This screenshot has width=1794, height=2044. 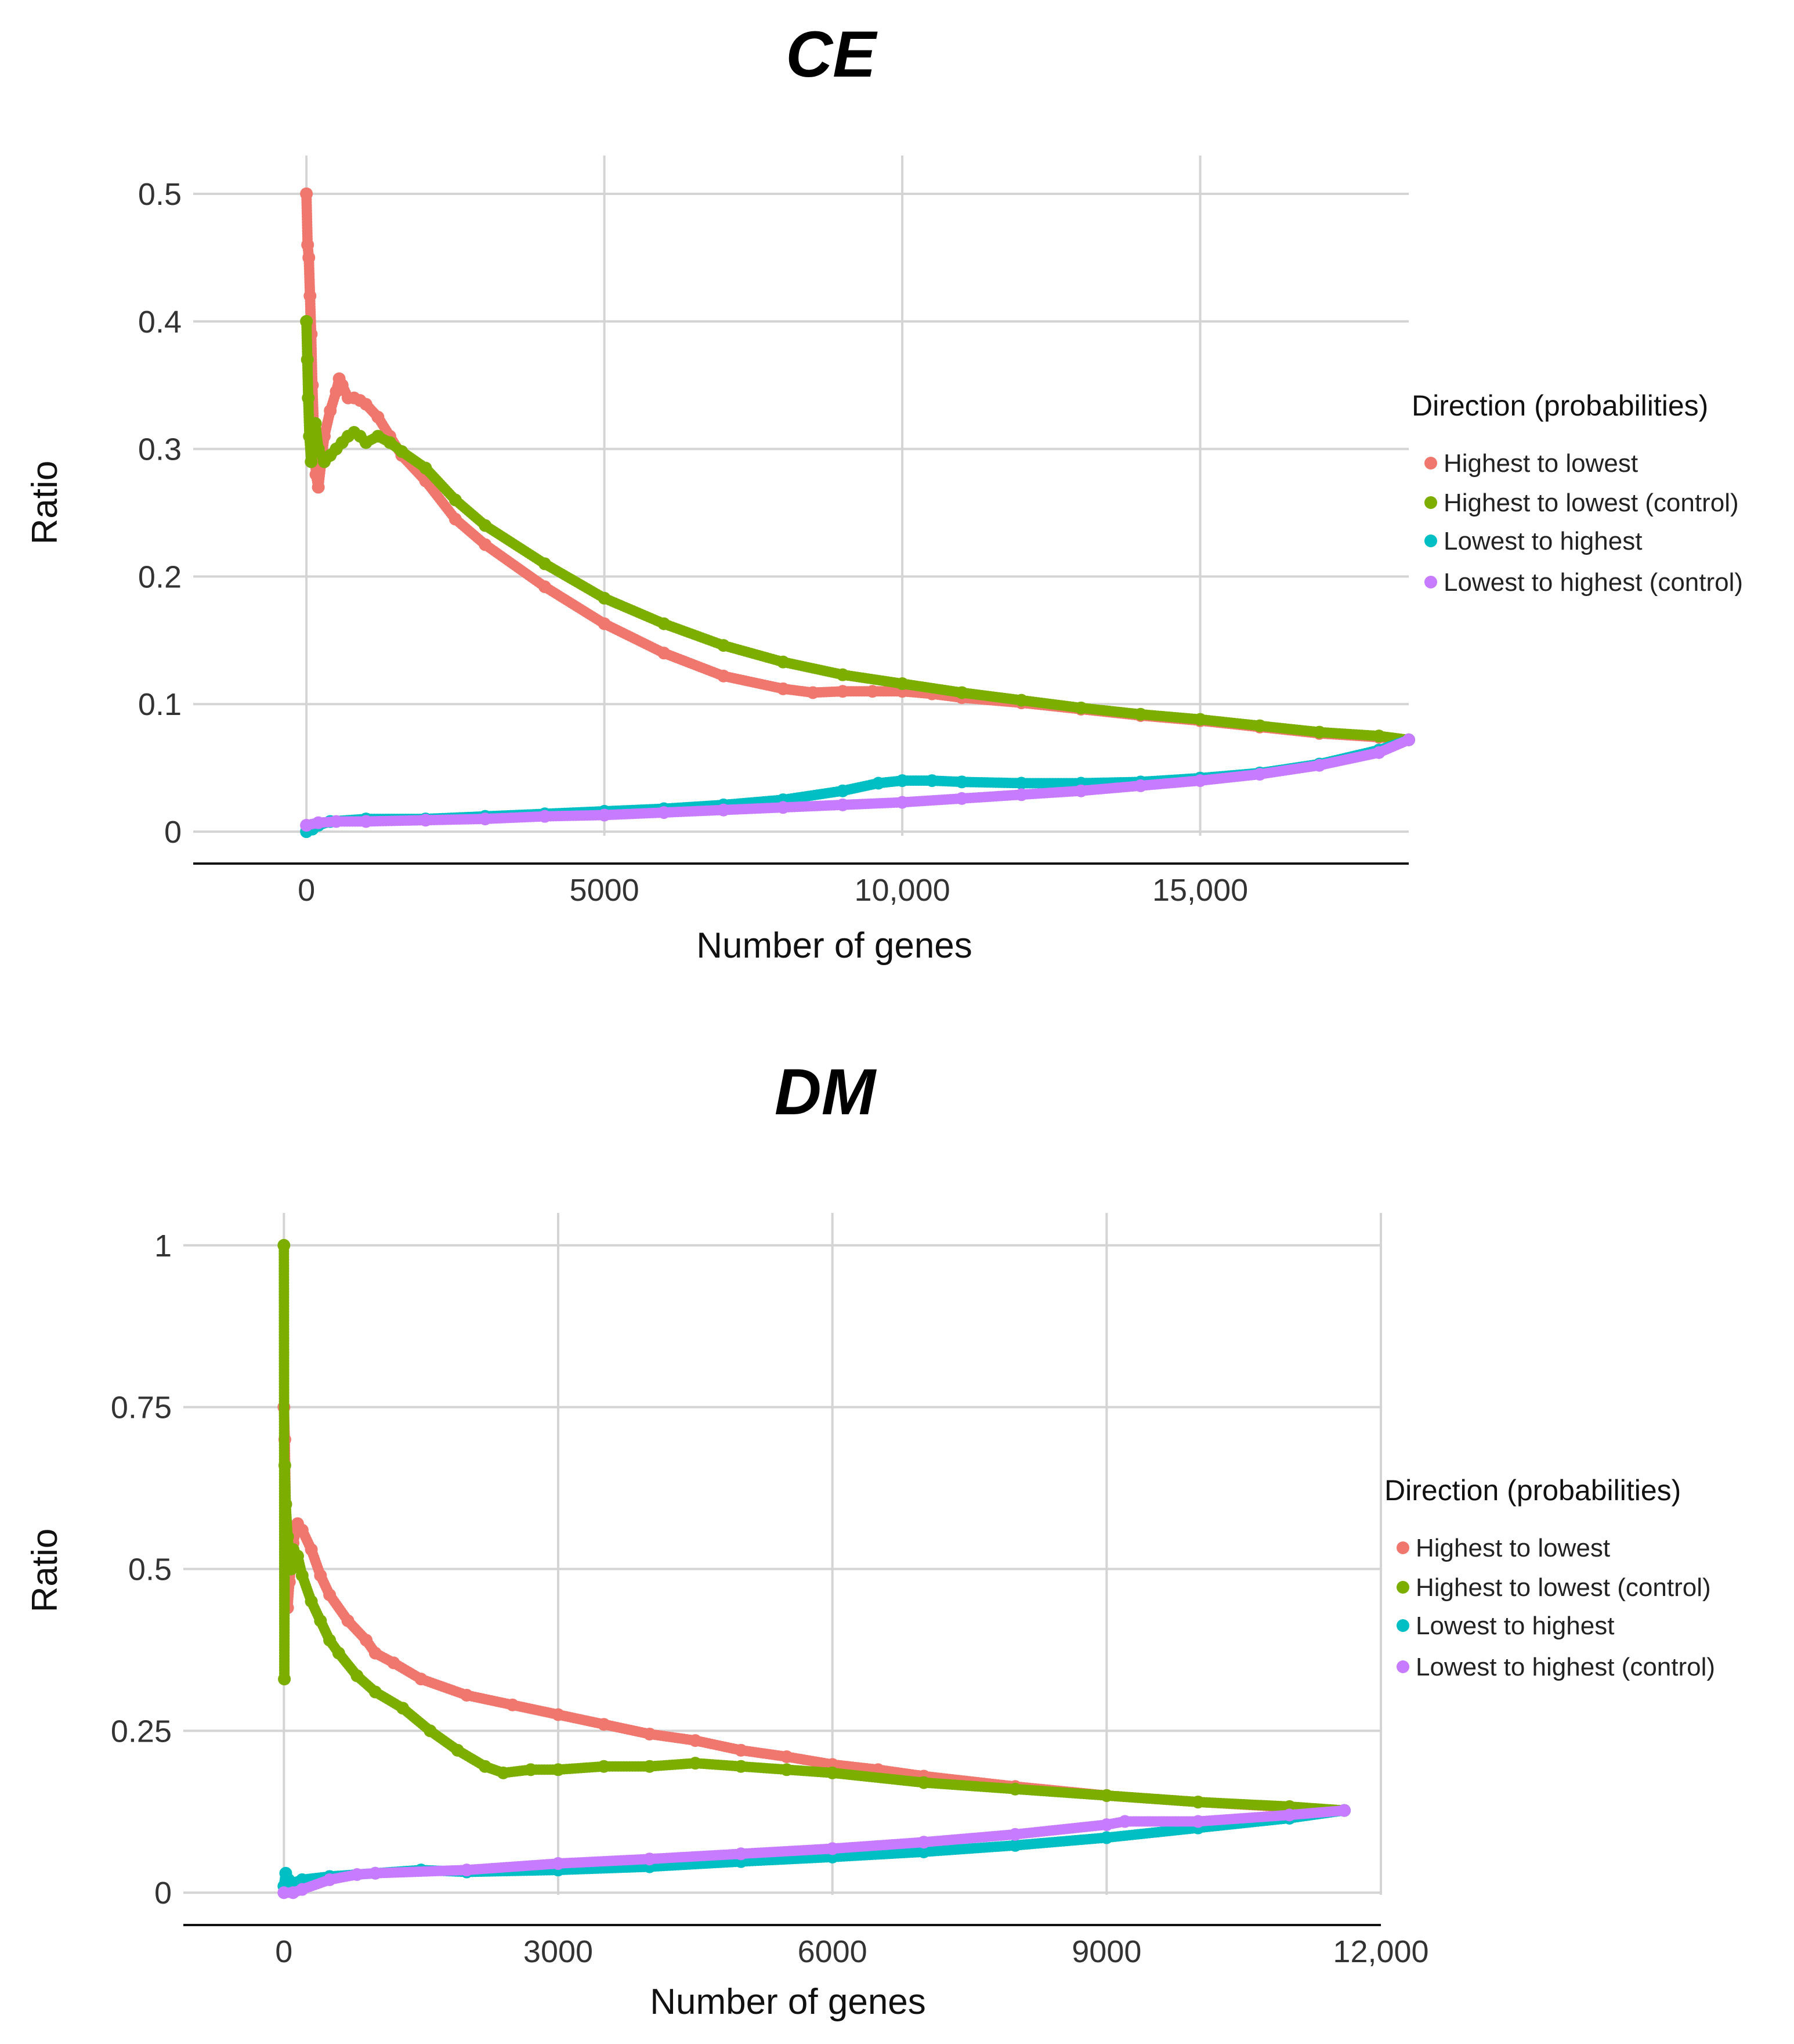 I want to click on x-tick-label: 9000, so click(x=1106, y=1952).